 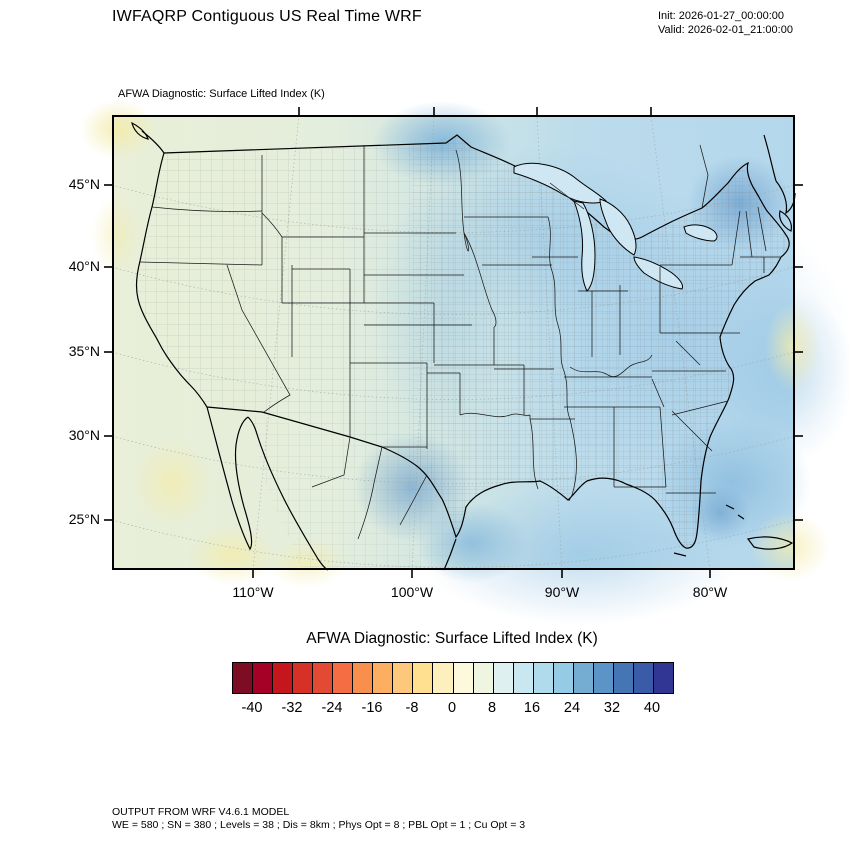 I want to click on colorbar-tick-label: -32, so click(x=292, y=708).